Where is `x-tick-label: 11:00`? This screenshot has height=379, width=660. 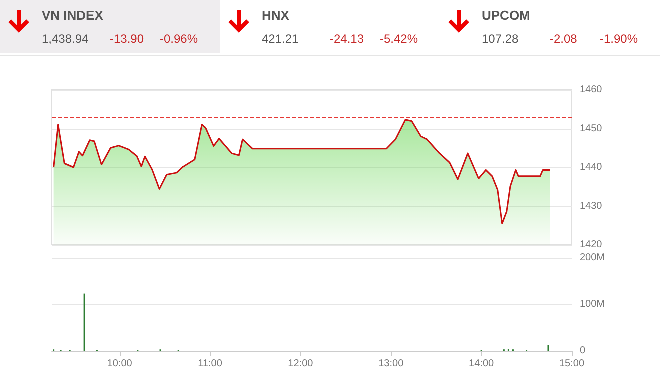
x-tick-label: 11:00 is located at coordinates (210, 364).